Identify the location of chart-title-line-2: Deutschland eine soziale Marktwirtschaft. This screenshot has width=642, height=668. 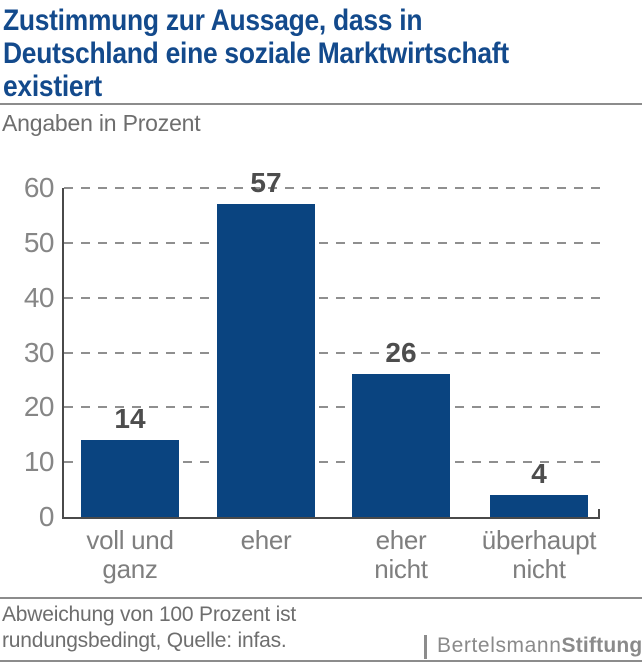
(256, 53).